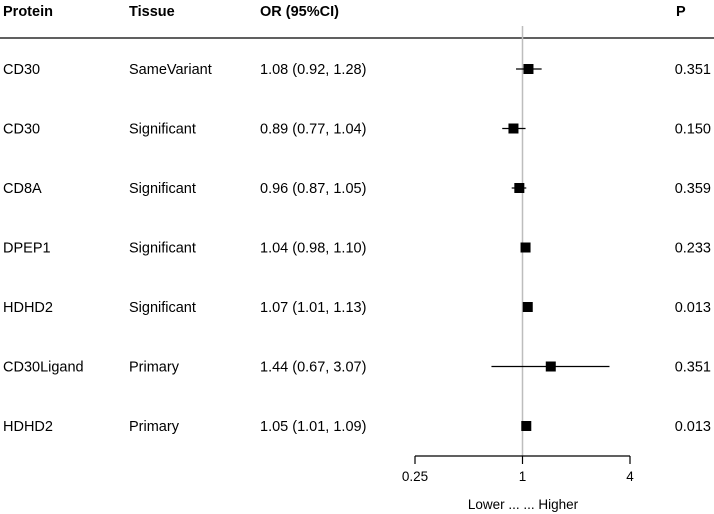 The height and width of the screenshot is (514, 714). Describe the element at coordinates (693, 249) in the screenshot. I see `p-value-cell: 0.233` at that location.